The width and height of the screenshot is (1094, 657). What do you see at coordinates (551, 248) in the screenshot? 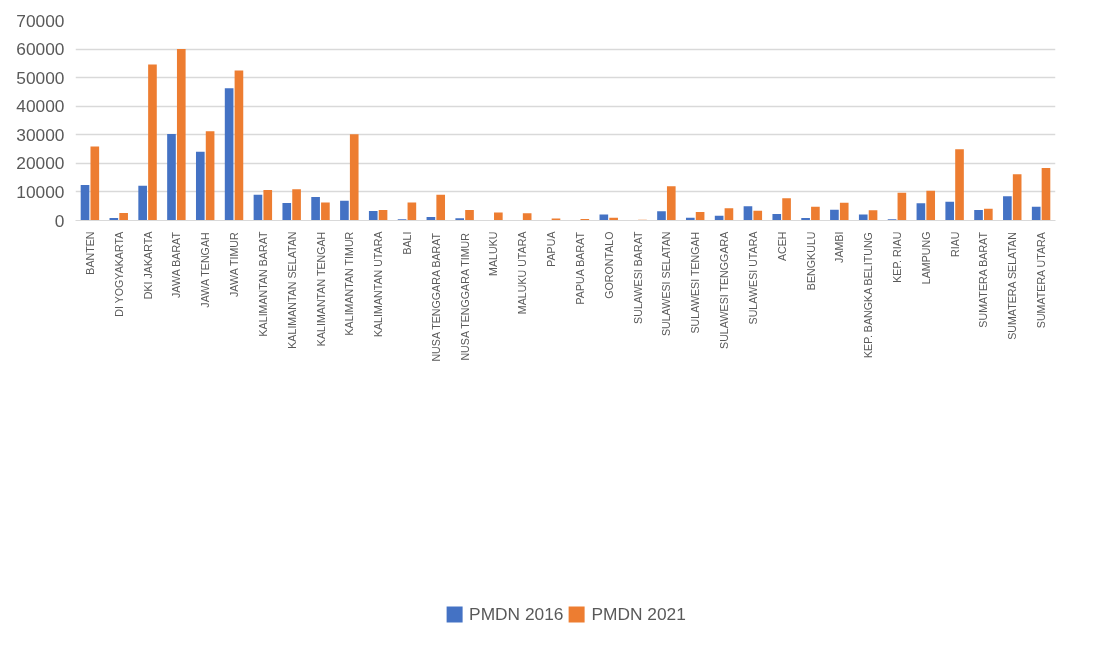
I see `x-tick-label: PAPUA` at bounding box center [551, 248].